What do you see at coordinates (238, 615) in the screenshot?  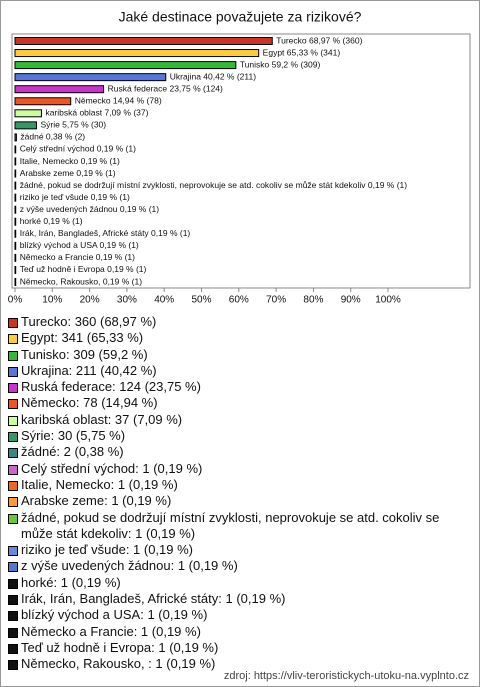 I see `legend-item: blízký východ a USA: 1 (0,19 %)` at bounding box center [238, 615].